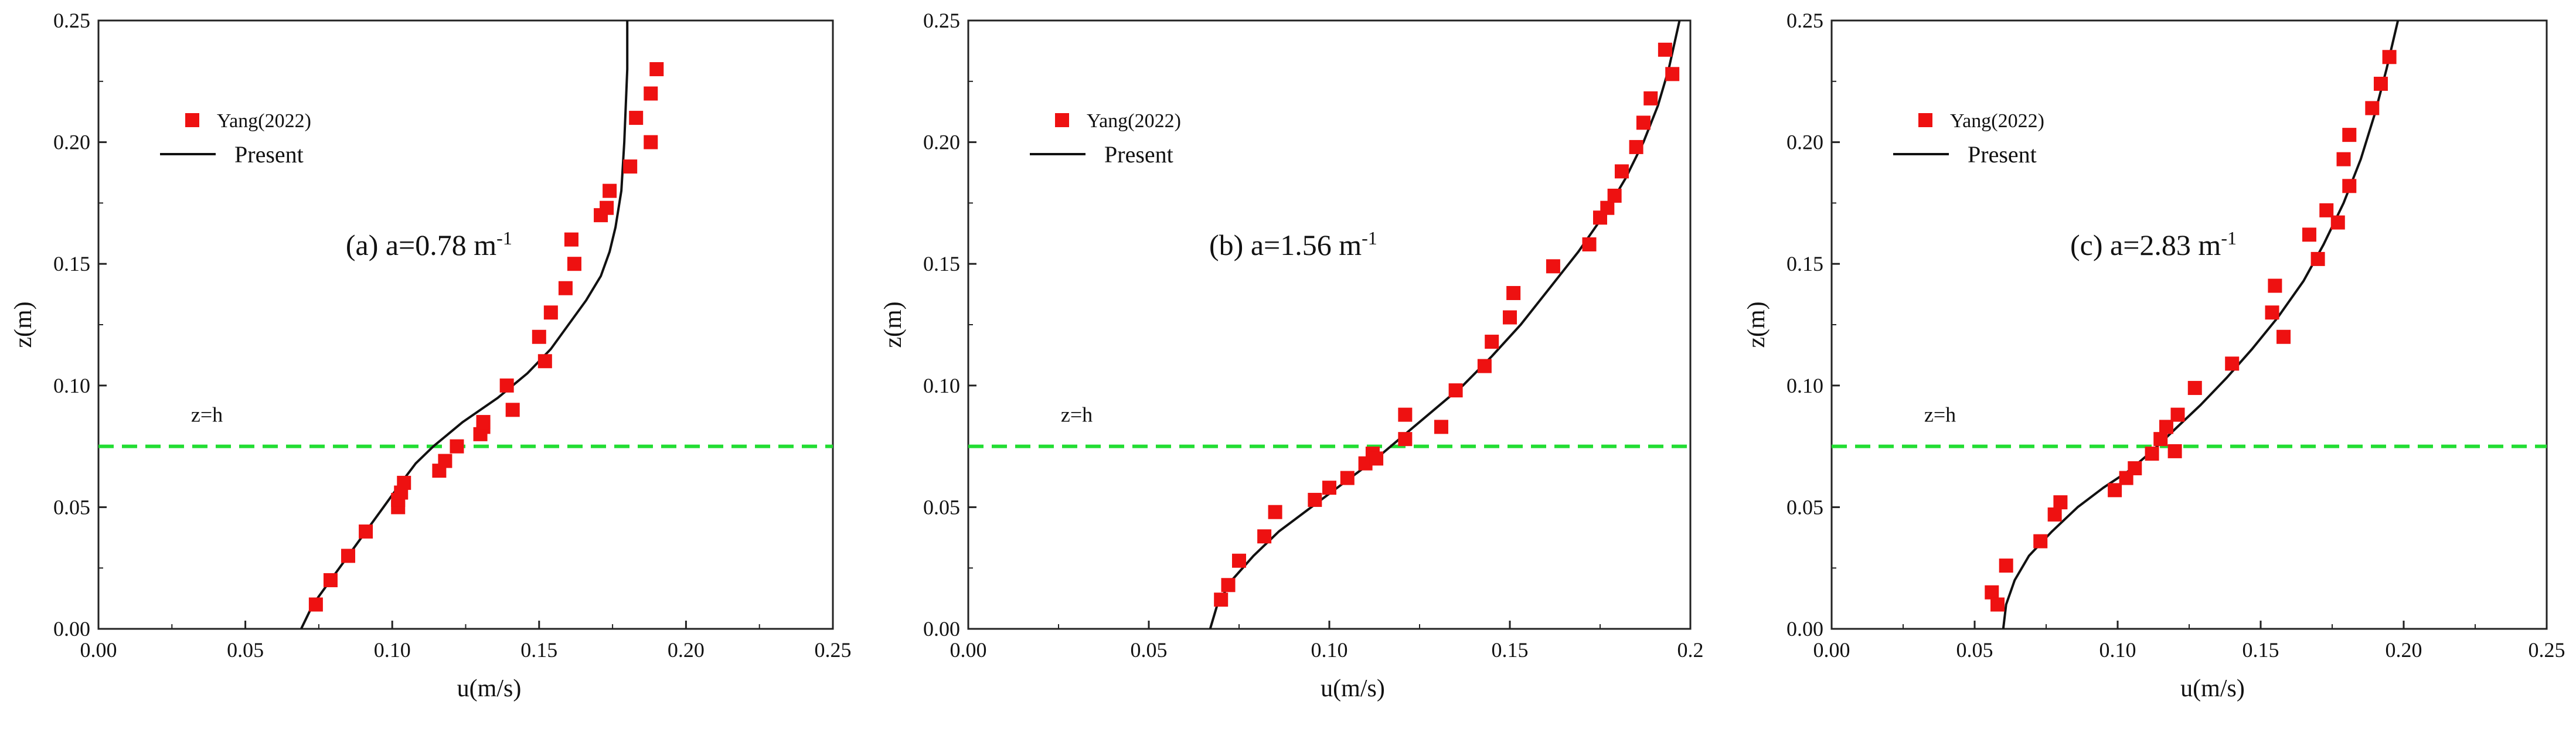  I want to click on x-tick-label: 0.05, so click(245, 650).